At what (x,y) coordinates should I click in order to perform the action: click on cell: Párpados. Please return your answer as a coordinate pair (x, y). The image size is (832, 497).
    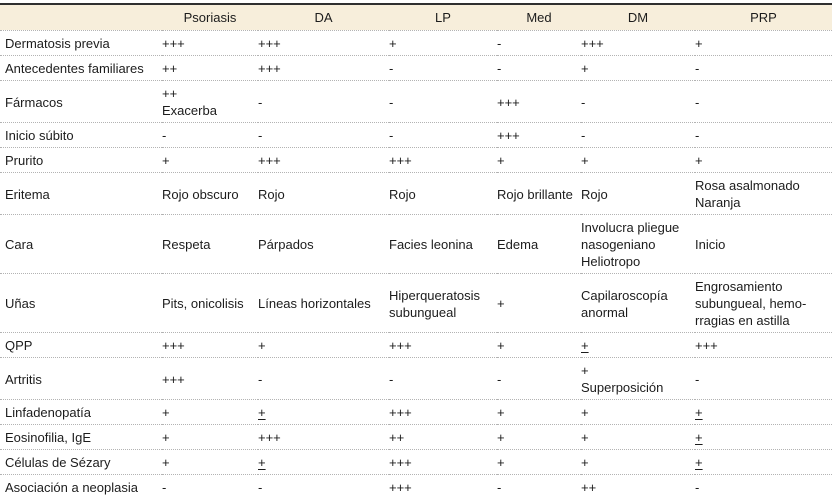
    Looking at the image, I should click on (323, 244).